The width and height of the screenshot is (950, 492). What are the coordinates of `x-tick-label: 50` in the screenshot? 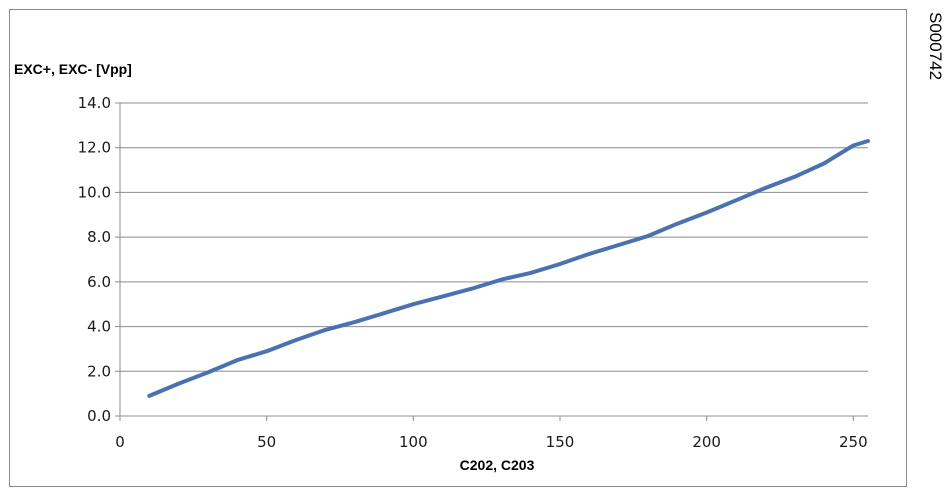 It's located at (266, 442).